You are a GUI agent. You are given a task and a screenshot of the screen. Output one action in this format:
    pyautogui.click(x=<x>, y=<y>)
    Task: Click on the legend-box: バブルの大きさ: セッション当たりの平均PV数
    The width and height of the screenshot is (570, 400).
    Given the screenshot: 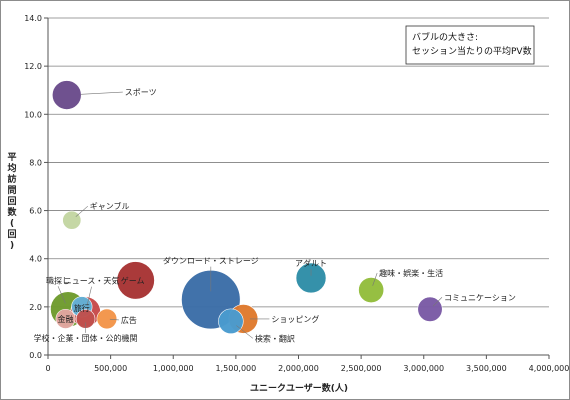 What is the action you would take?
    pyautogui.click(x=470, y=45)
    